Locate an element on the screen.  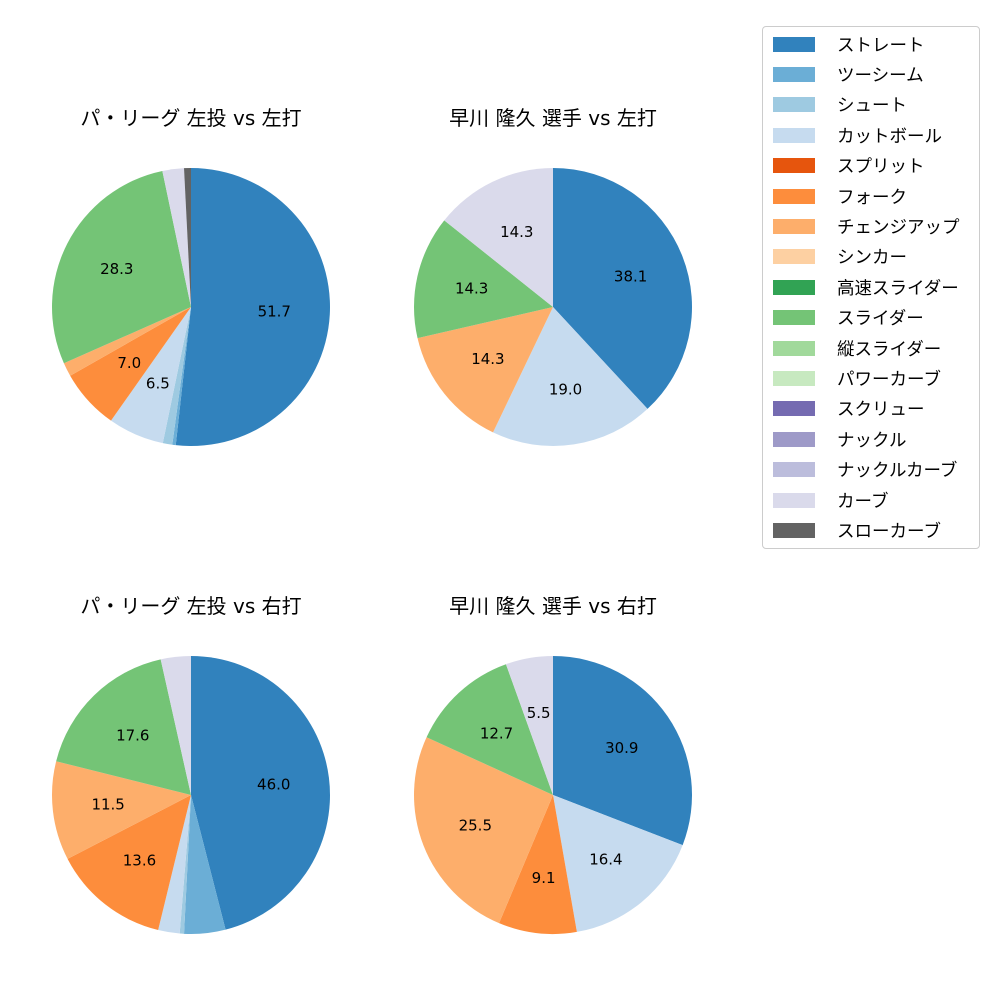
slice-label: 16.4 is located at coordinates (605, 859).